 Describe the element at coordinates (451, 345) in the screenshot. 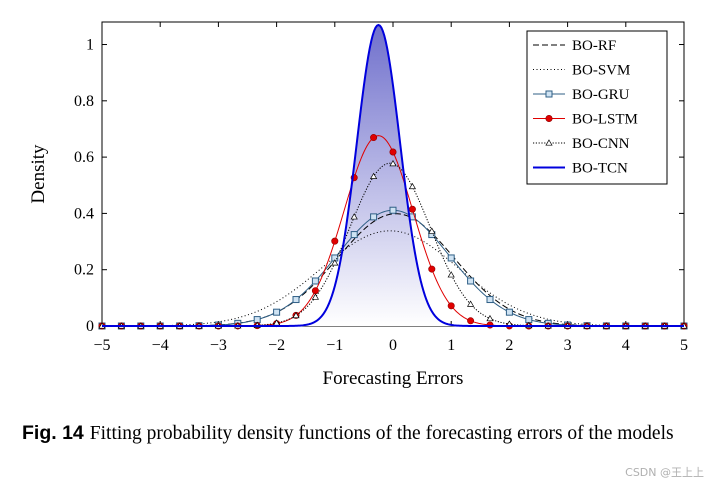

I see `x-tick-label: 1` at that location.